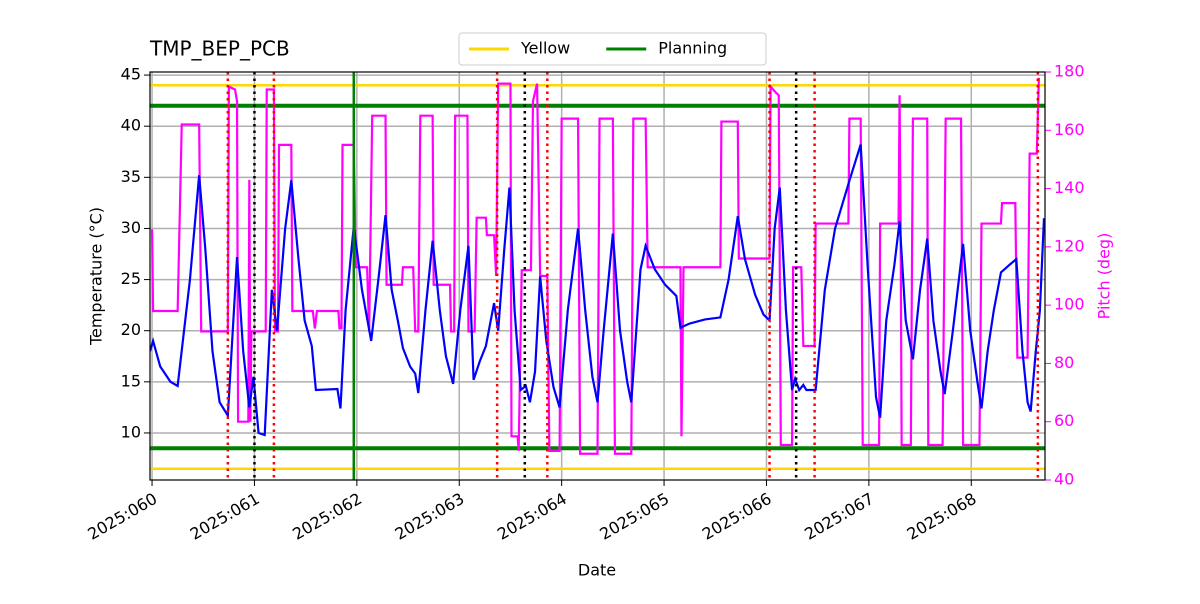 This screenshot has height=604, width=1200. What do you see at coordinates (131, 125) in the screenshot?
I see `y-tick-label: 40` at bounding box center [131, 125].